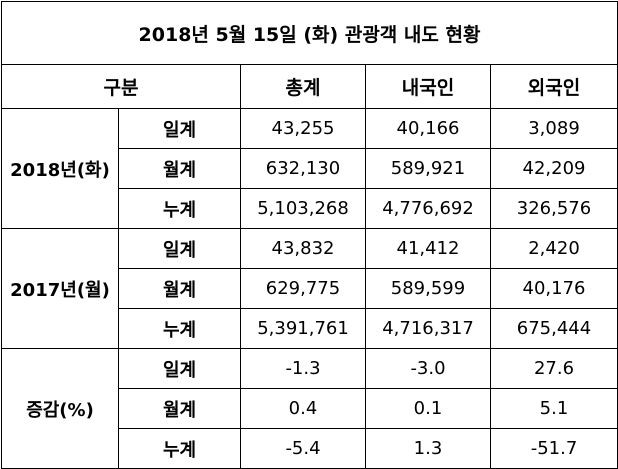 This screenshot has width=618, height=469. Describe the element at coordinates (60, 168) in the screenshot. I see `group-label: 2018년(화)` at that location.